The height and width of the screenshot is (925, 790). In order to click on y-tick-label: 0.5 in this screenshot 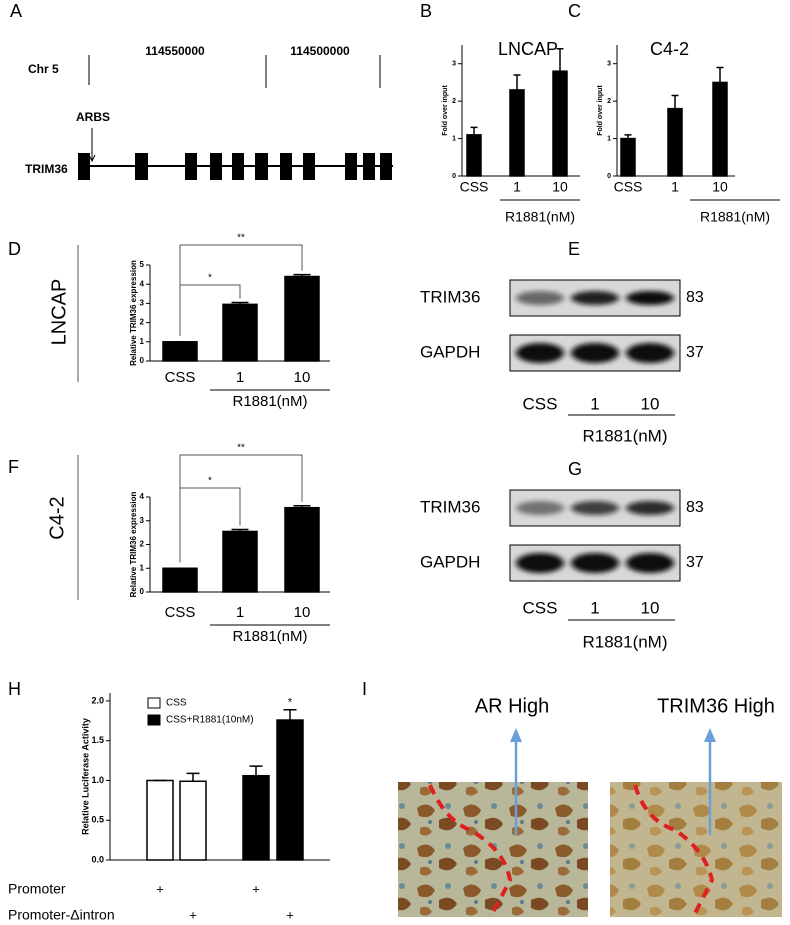, I will do `click(97, 820)`.